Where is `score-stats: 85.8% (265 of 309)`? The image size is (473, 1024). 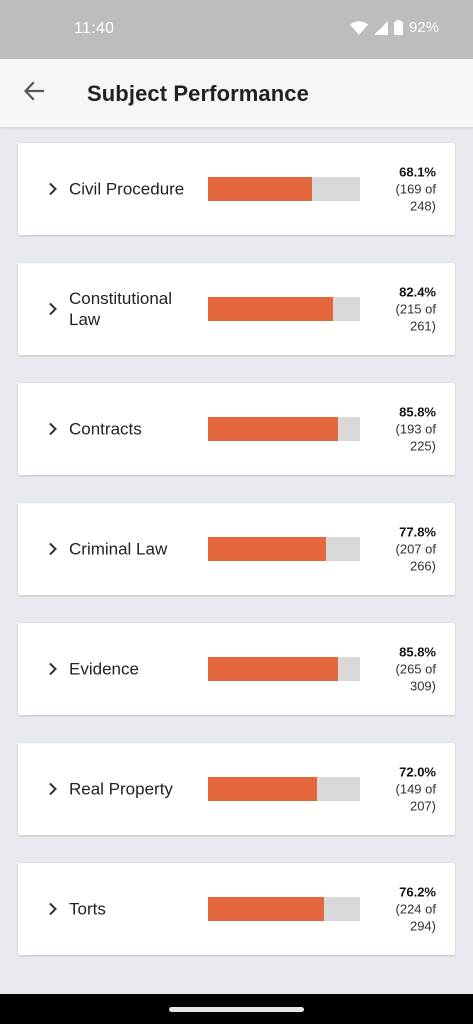
score-stats: 85.8% (265 of 309) is located at coordinates (408, 669).